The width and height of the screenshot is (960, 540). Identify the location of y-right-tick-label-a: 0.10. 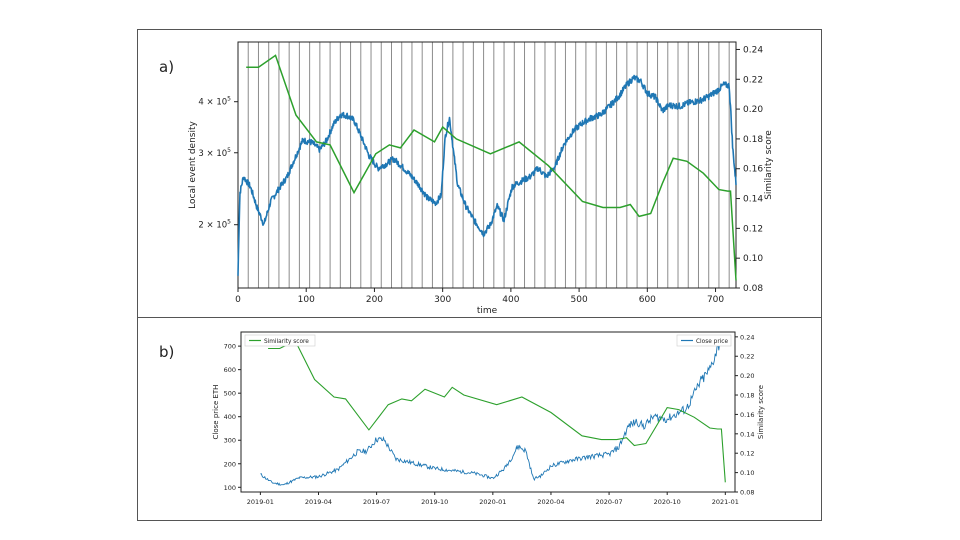
(753, 259).